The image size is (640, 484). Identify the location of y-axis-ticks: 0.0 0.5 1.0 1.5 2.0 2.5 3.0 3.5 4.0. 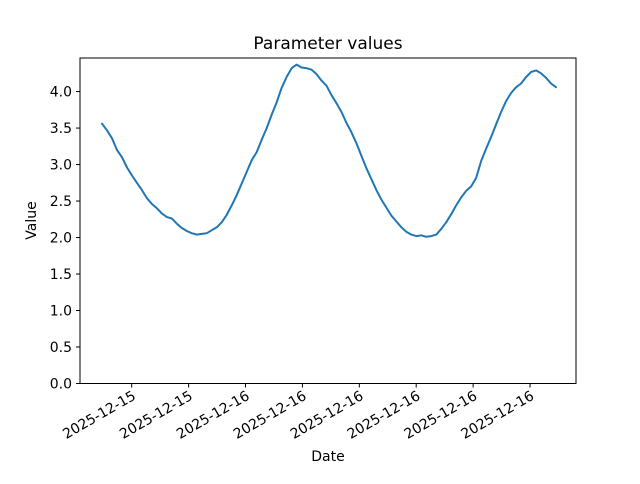
(65, 239).